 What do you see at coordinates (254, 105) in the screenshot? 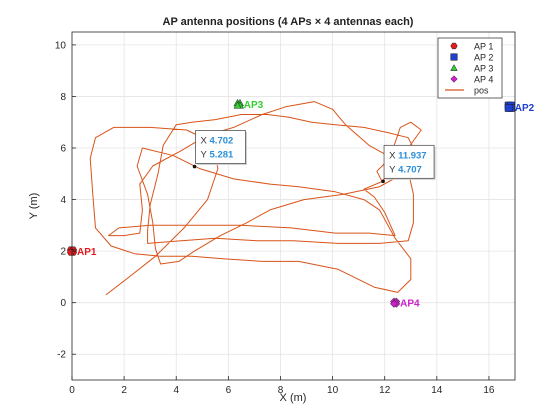
I see `ap-label-3: AP3` at bounding box center [254, 105].